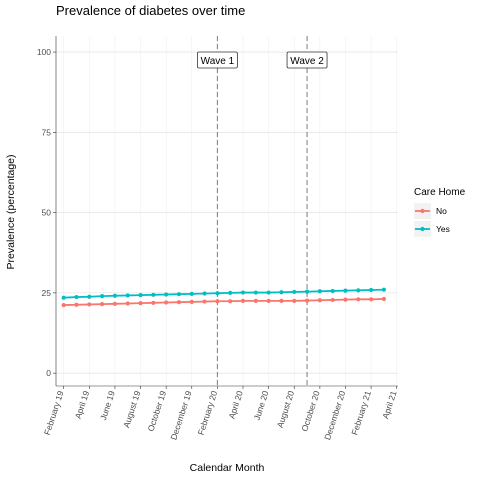 The image size is (480, 480). Describe the element at coordinates (430, 211) in the screenshot. I see `legend-item-no: No` at that location.